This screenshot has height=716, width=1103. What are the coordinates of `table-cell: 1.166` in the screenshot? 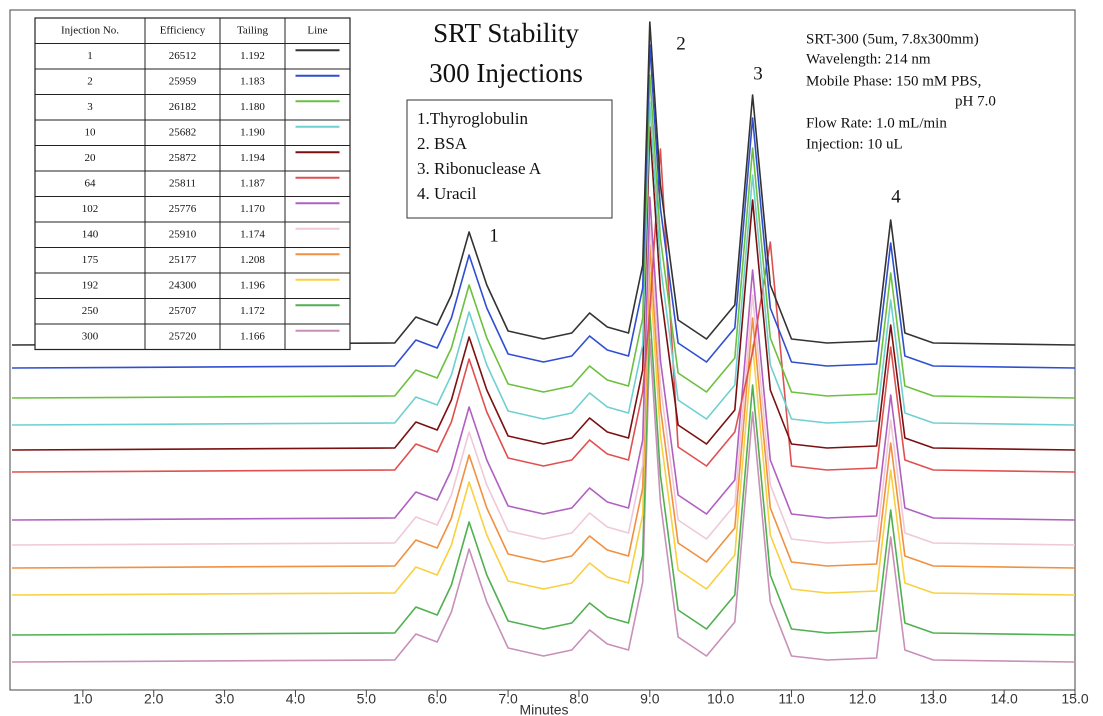 It's located at (252, 336).